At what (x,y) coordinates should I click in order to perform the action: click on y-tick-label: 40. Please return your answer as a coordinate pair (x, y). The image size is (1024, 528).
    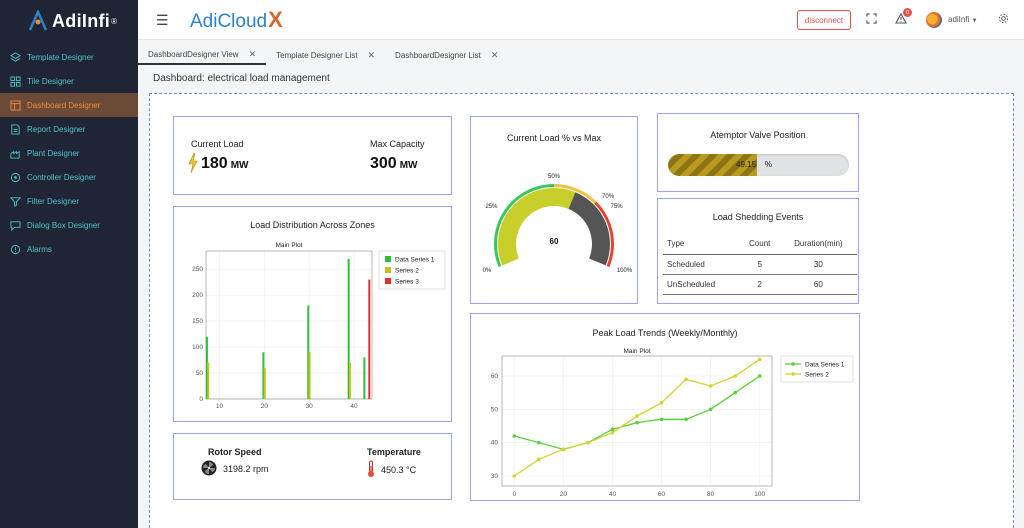
    Looking at the image, I should click on (495, 443).